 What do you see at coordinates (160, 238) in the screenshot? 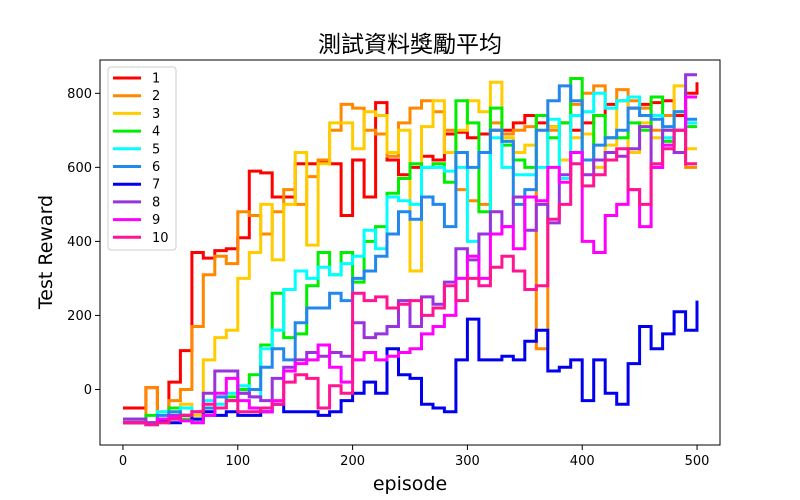
I see `legend-label-10: 10` at bounding box center [160, 238].